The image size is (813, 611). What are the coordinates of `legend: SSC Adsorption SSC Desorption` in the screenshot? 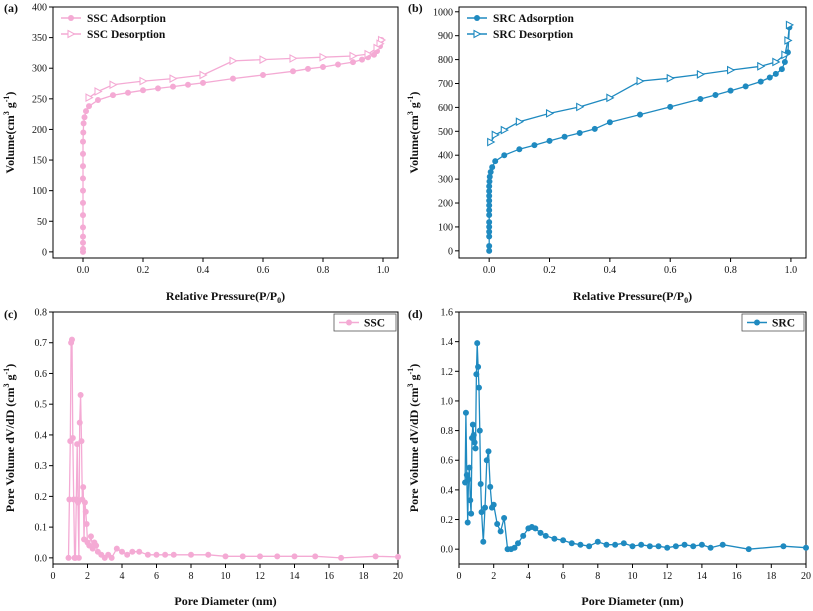 It's located at (114, 27).